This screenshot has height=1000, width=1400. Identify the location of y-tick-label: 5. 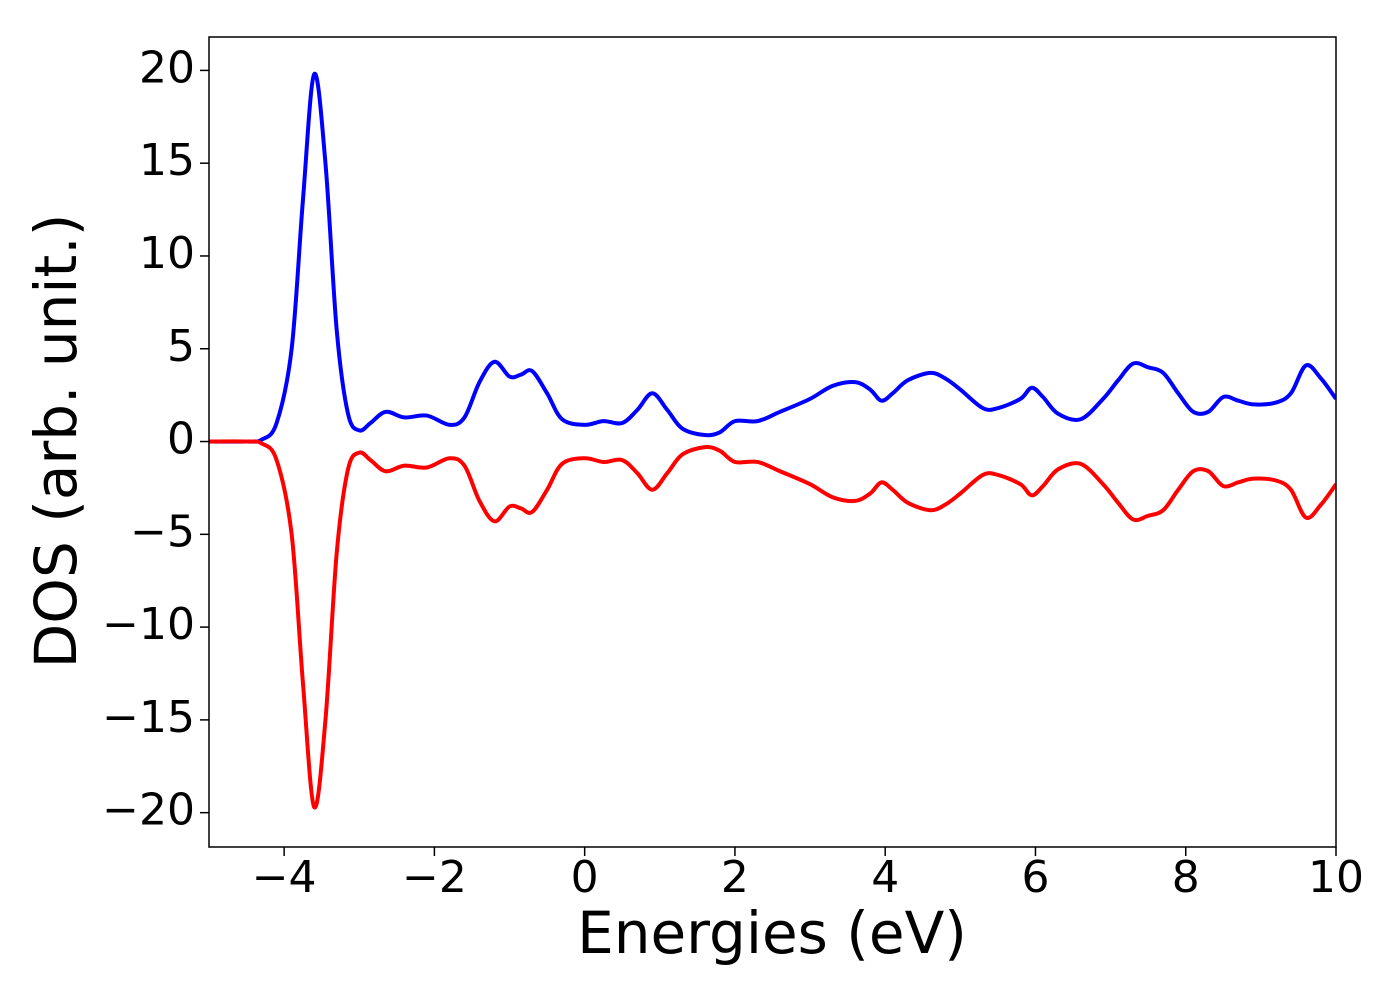
(181, 346).